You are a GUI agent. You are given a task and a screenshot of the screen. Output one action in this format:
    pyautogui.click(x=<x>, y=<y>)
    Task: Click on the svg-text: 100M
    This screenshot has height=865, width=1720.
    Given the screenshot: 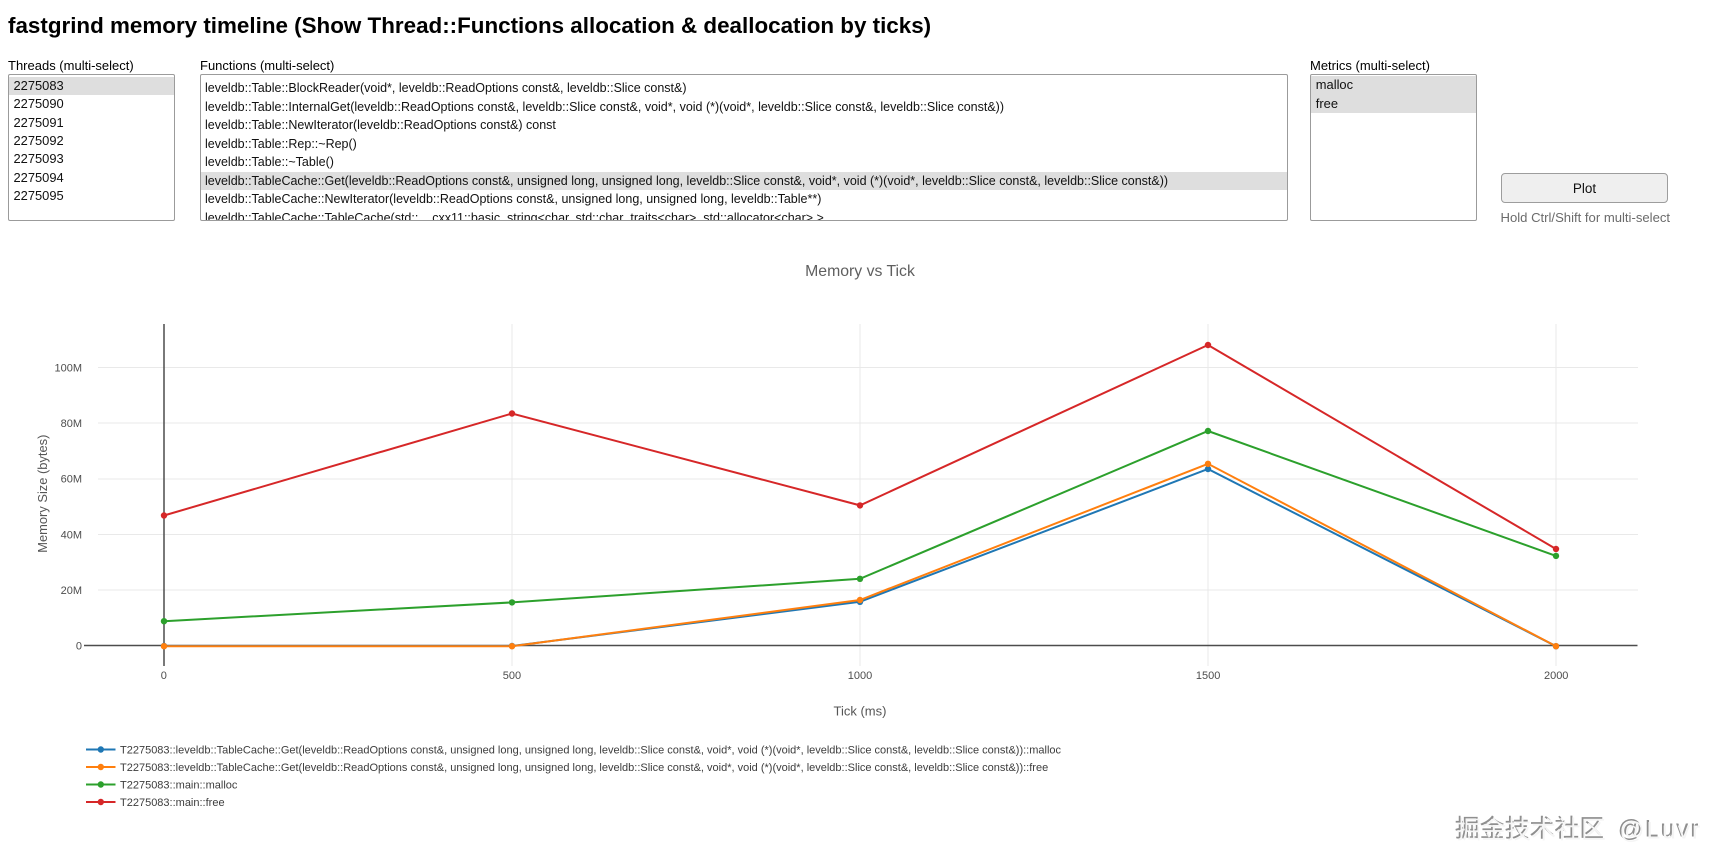 What is the action you would take?
    pyautogui.click(x=68, y=369)
    